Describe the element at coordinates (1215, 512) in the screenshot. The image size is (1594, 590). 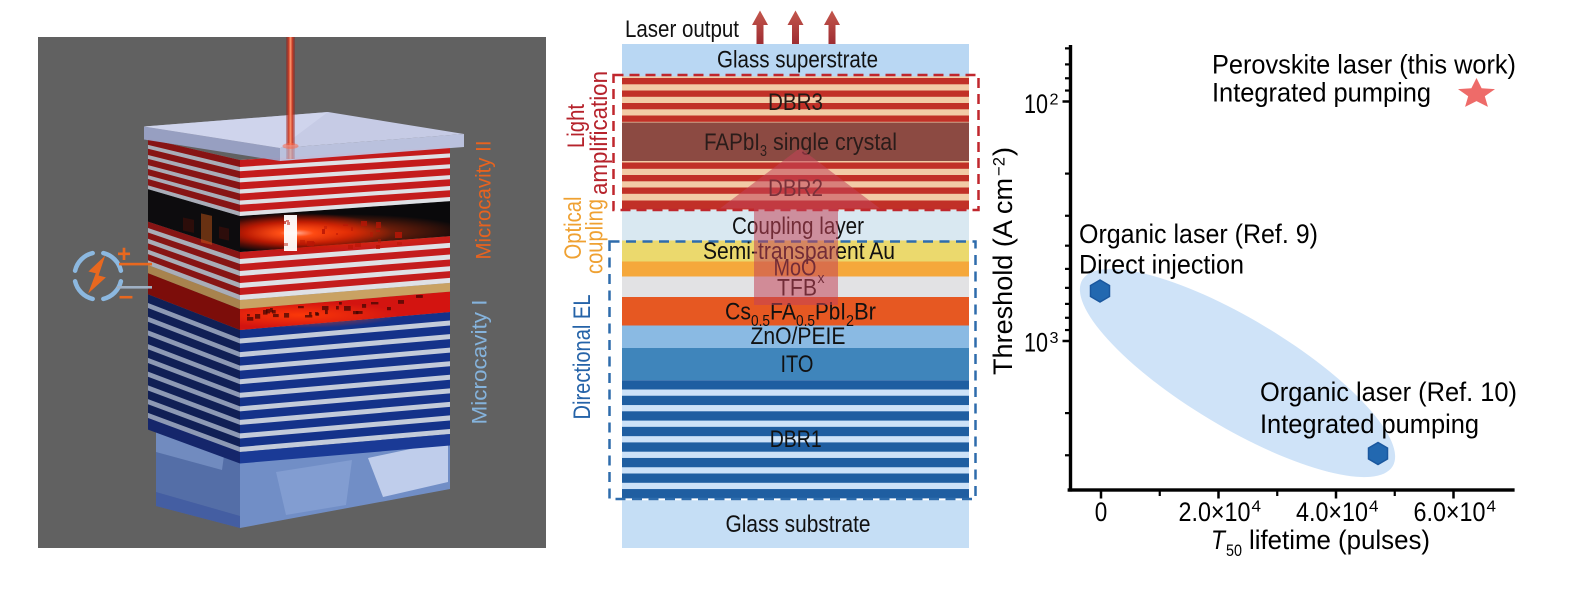
I see `svg-text: 2.0×10` at that location.